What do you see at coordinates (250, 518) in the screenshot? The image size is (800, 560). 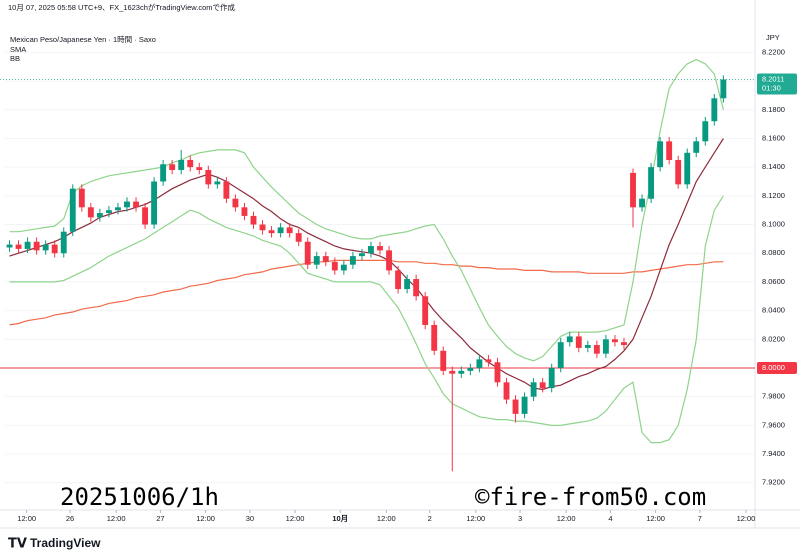 I see `x-tick-label: 30` at bounding box center [250, 518].